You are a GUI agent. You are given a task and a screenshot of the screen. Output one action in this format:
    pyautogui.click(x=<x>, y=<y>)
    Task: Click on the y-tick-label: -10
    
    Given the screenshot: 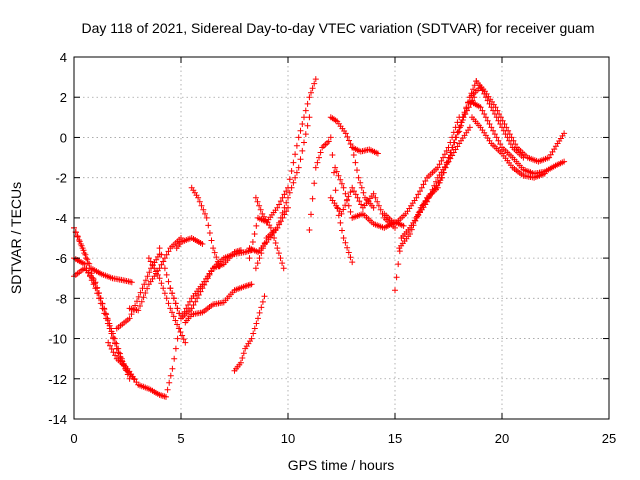 What is the action you would take?
    pyautogui.click(x=57, y=339)
    